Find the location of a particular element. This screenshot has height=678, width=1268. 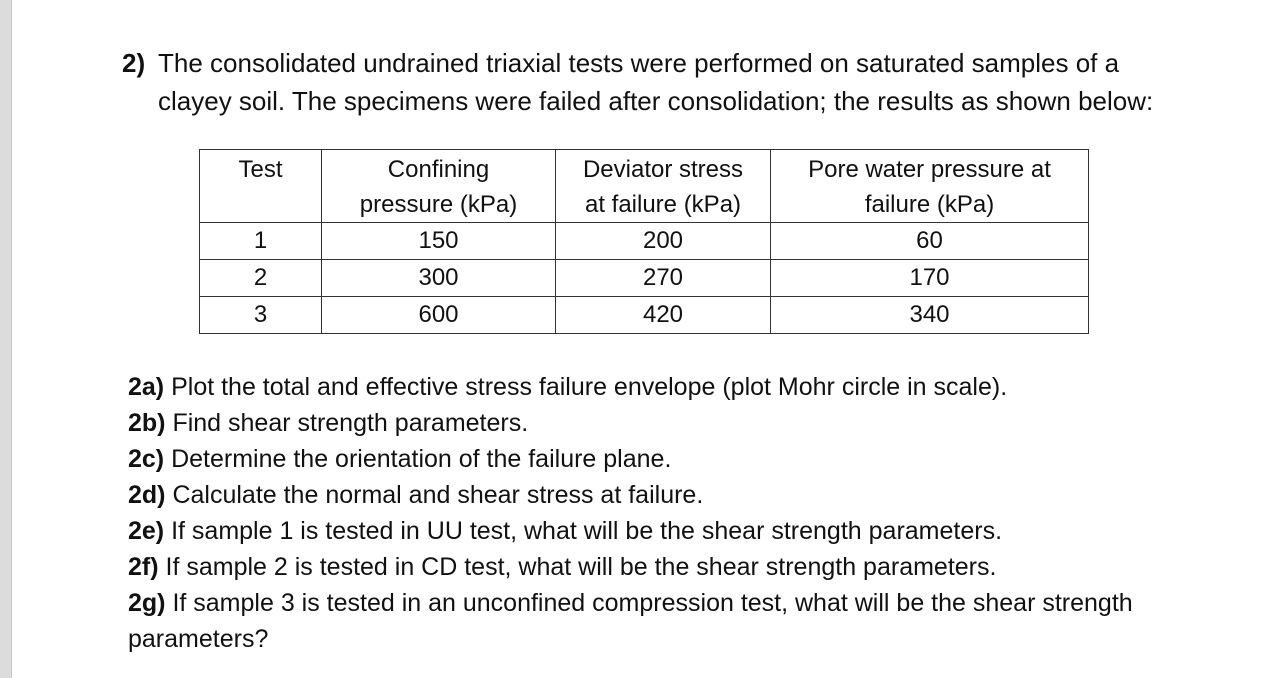

table-row: 3 600 420 340 is located at coordinates (644, 315).